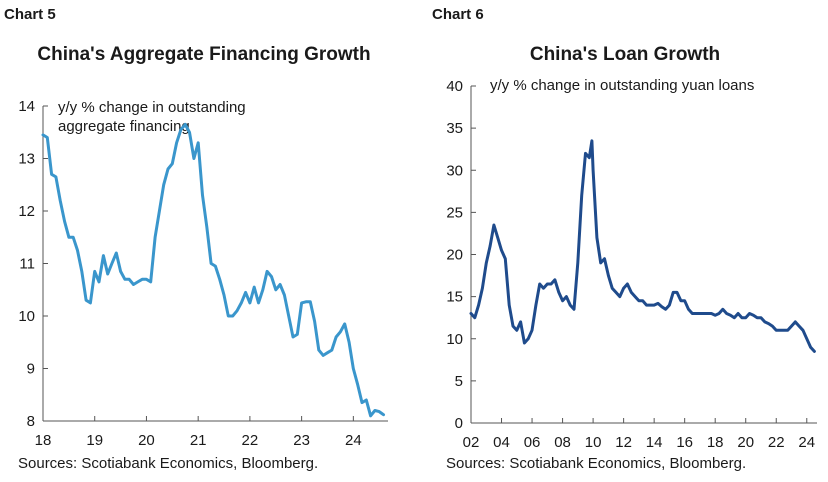 This screenshot has width=828, height=482. Describe the element at coordinates (454, 255) in the screenshot. I see `y-tick-label: 20` at that location.